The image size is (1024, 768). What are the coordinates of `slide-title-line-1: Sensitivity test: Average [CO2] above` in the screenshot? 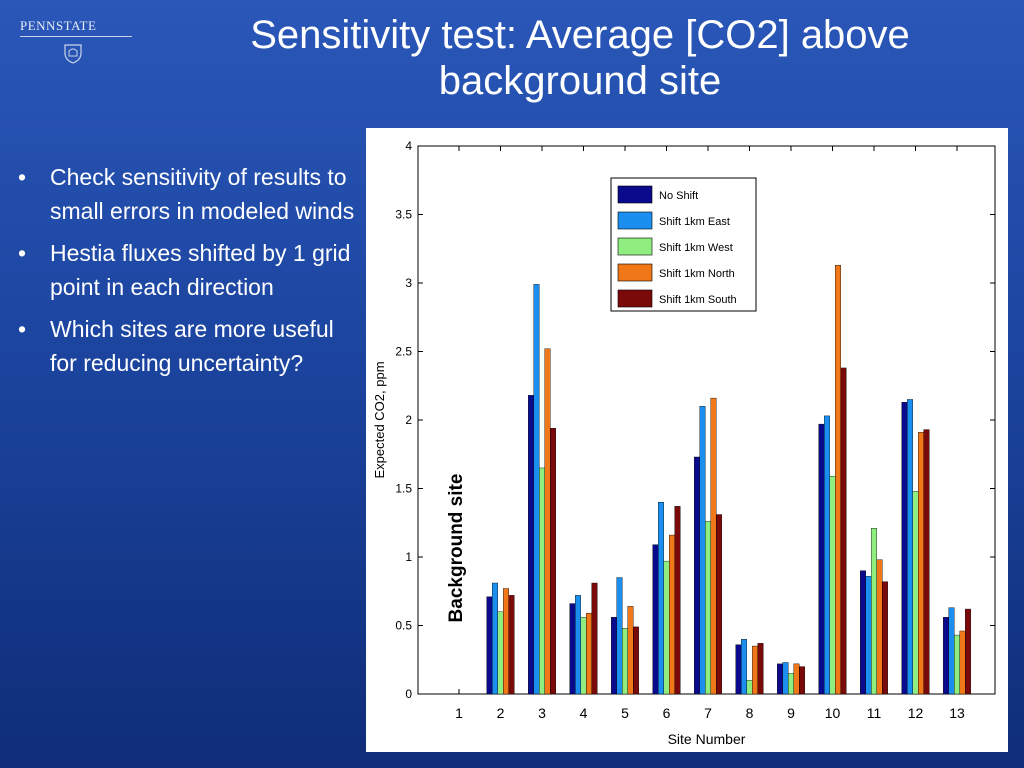 It's located at (580, 35).